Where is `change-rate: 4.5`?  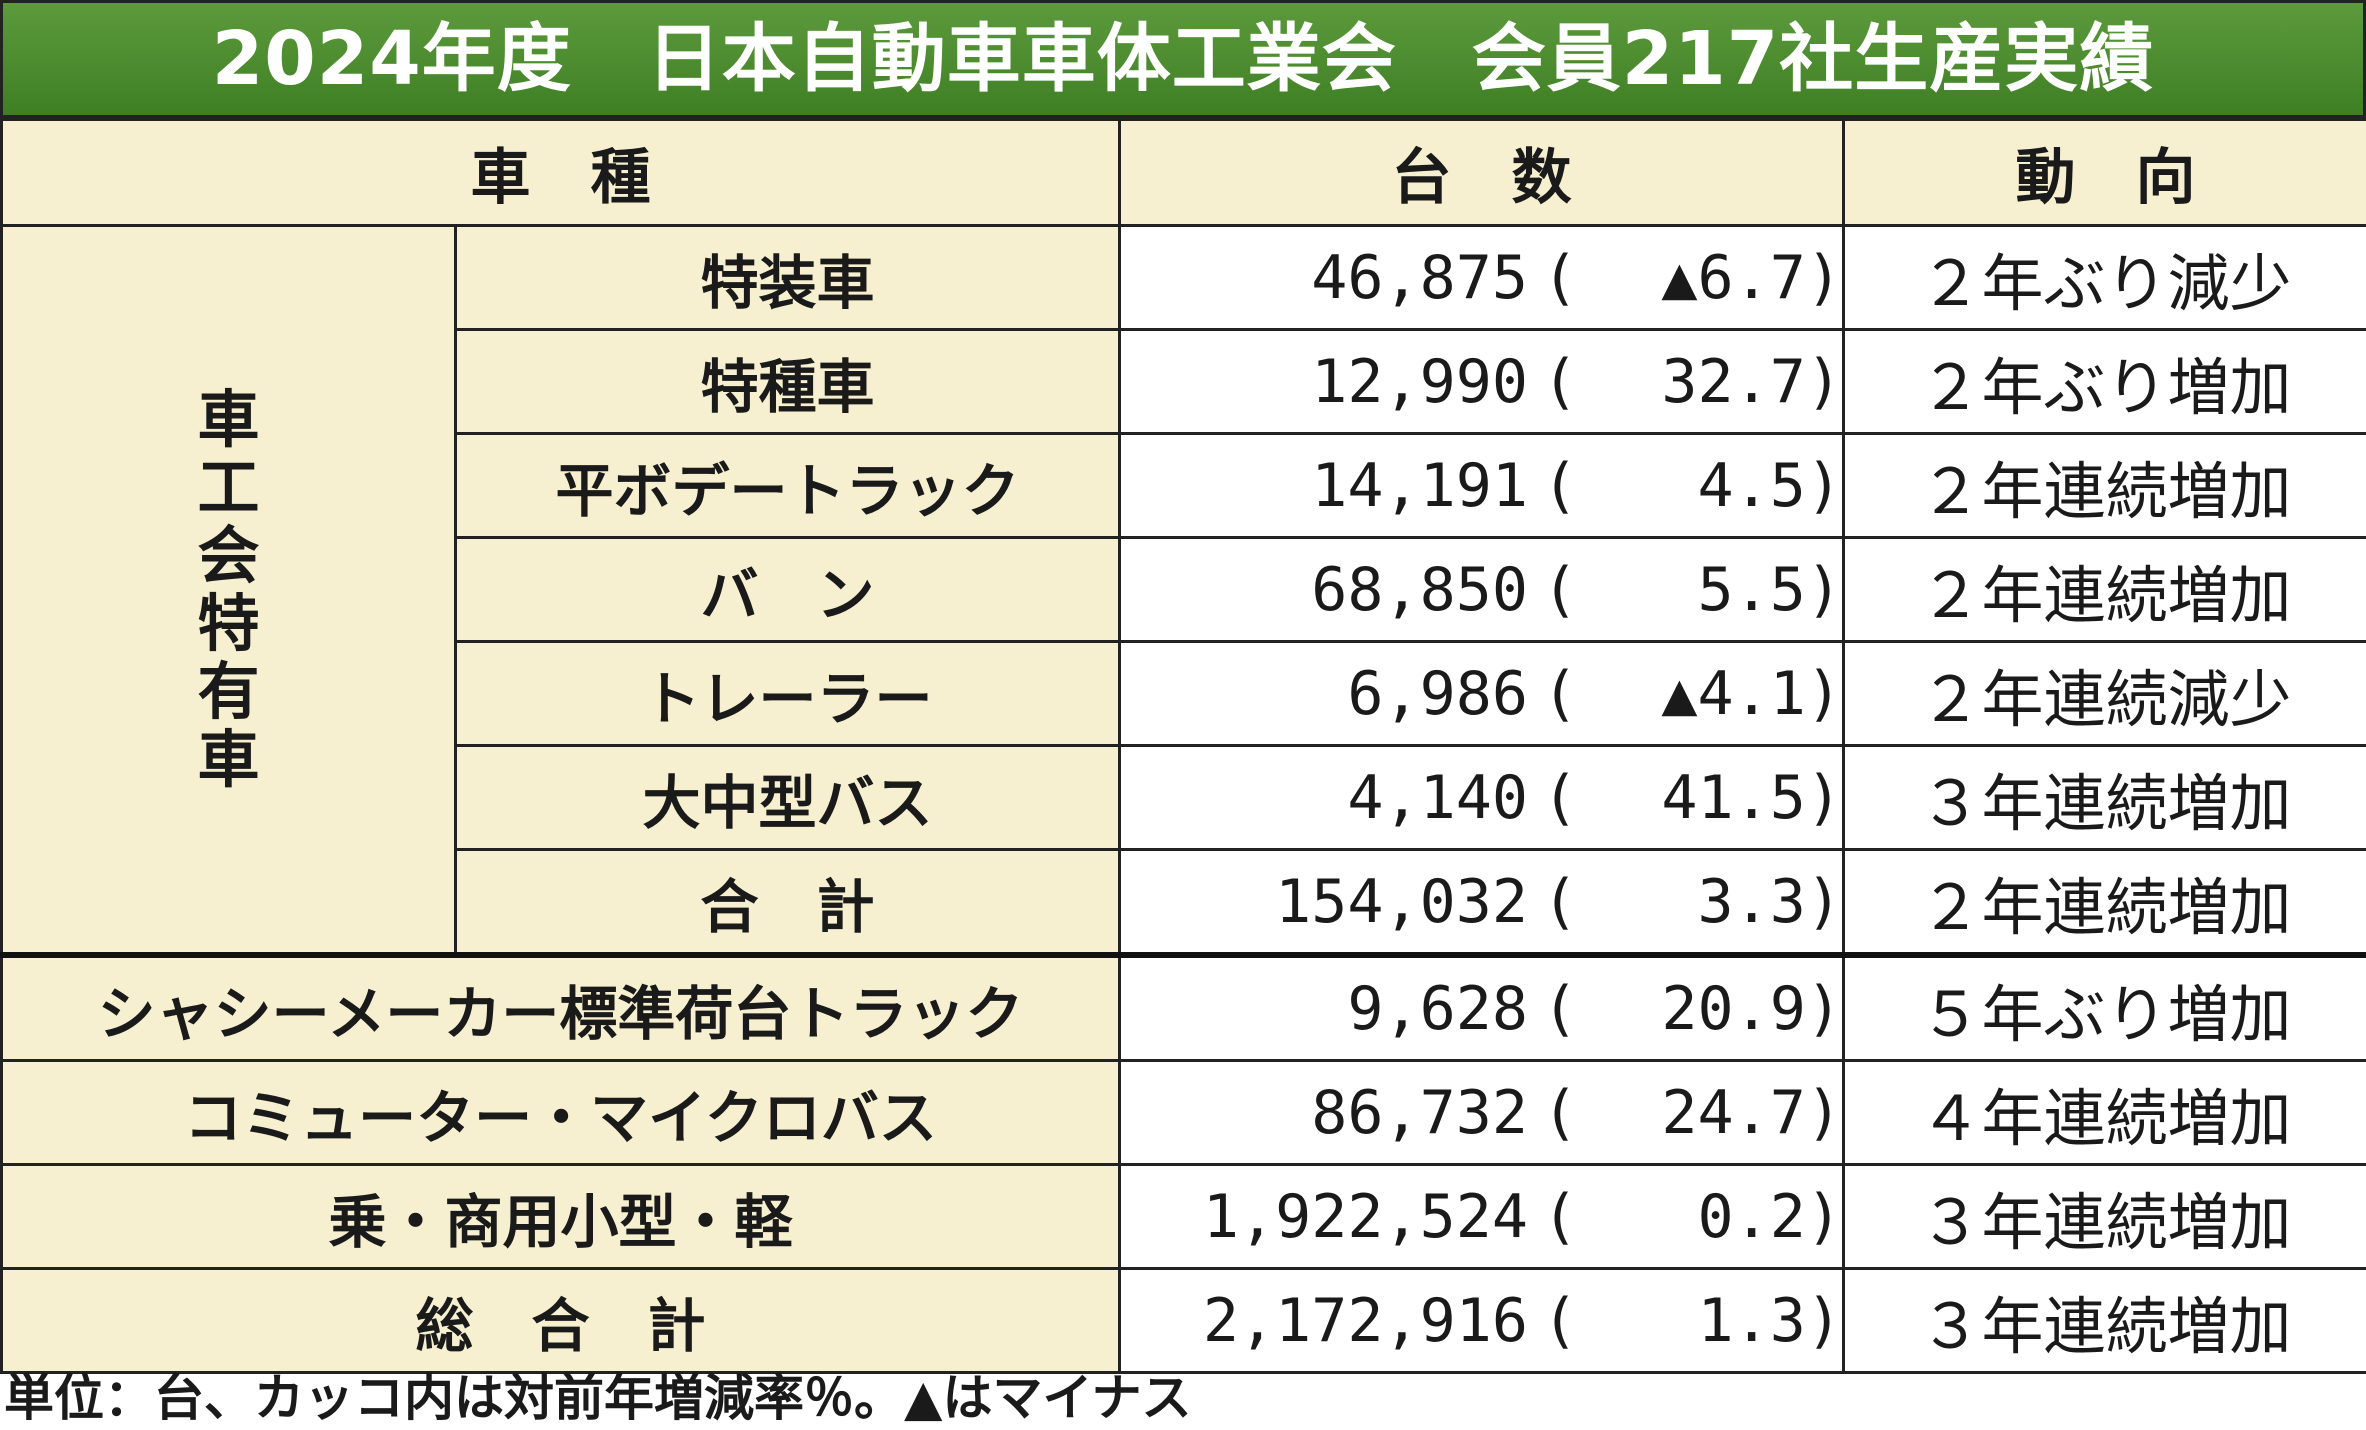 change-rate: 4.5 is located at coordinates (1692, 486).